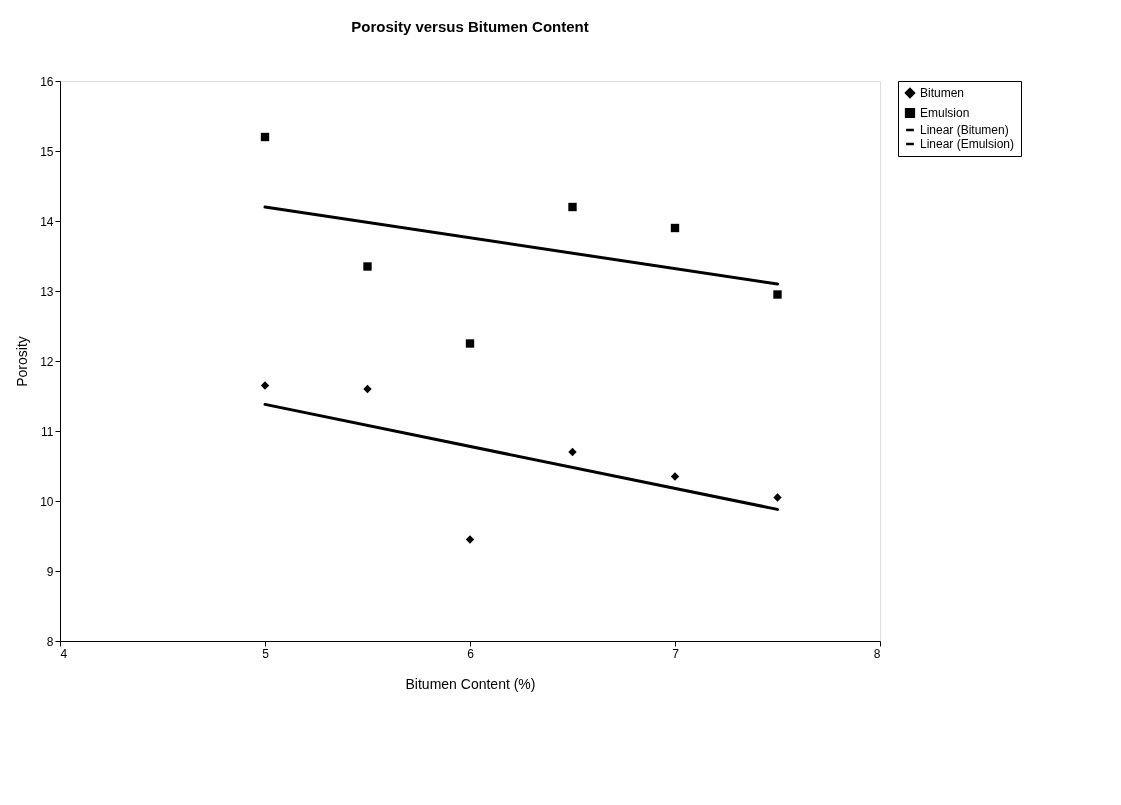 This screenshot has height=805, width=1121. What do you see at coordinates (22, 361) in the screenshot?
I see `y-axis-title: Porosity` at bounding box center [22, 361].